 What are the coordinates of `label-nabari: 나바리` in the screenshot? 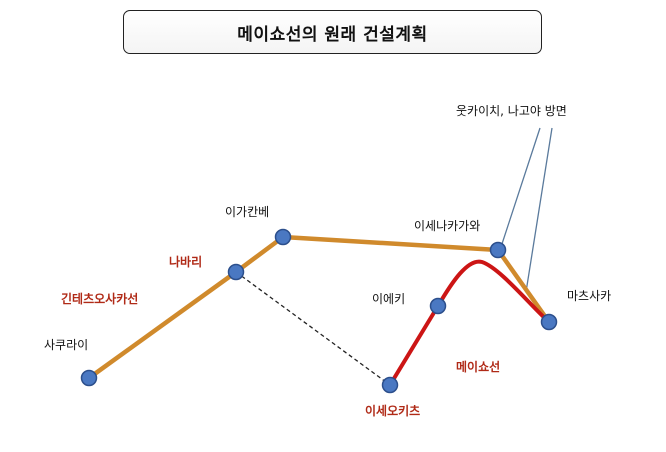 It's located at (185, 261).